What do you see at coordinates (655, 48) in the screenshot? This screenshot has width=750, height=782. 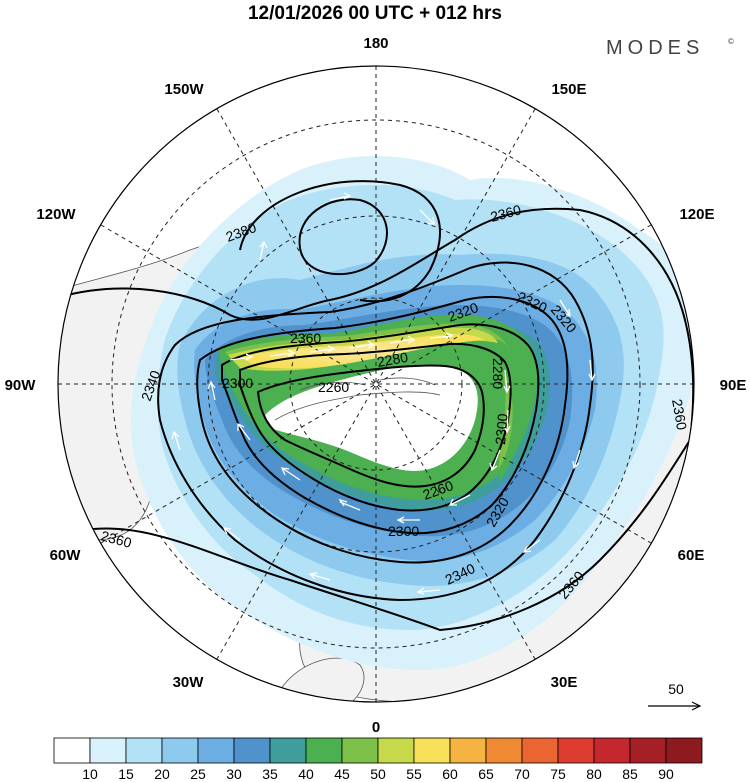 I see `brand-logo: MODES` at bounding box center [655, 48].